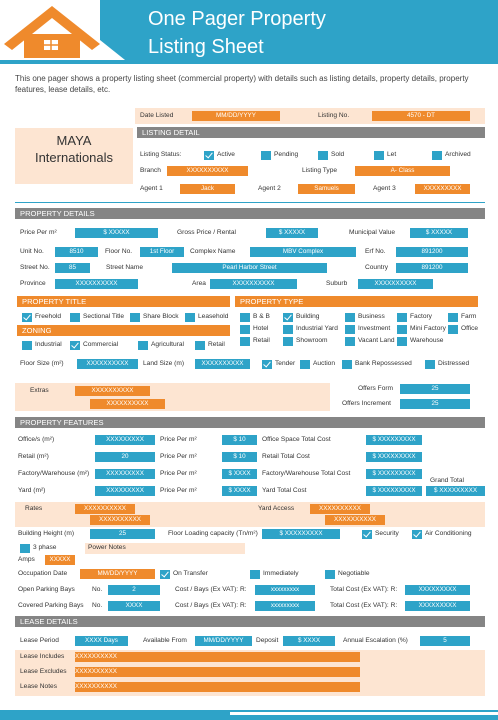 This screenshot has height=720, width=498. I want to click on label: Tender, so click(285, 363).